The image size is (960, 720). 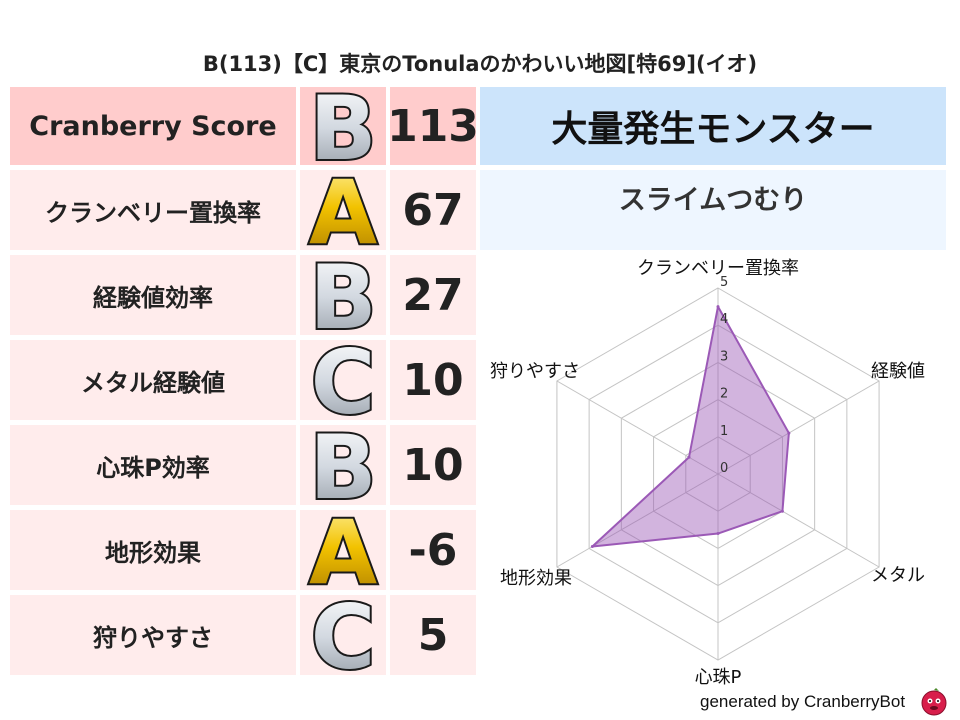 What do you see at coordinates (724, 431) in the screenshot?
I see `tick-label: 1` at bounding box center [724, 431].